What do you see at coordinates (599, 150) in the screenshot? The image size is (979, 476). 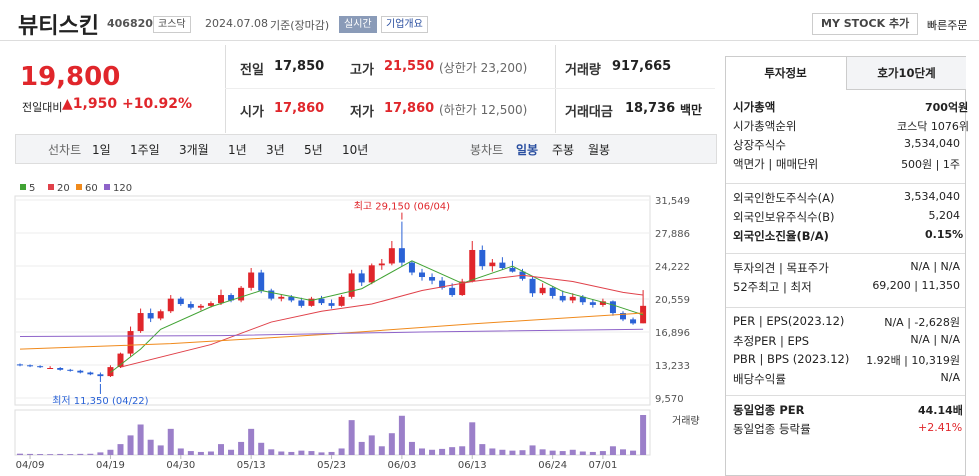 I see `candle-period-tab: 월봉` at bounding box center [599, 150].